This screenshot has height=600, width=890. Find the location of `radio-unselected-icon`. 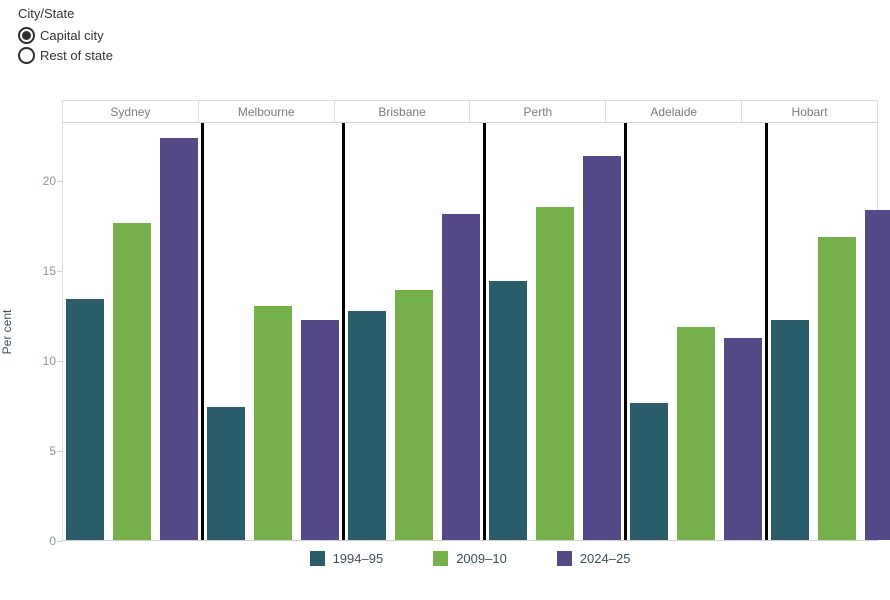

radio-unselected-icon is located at coordinates (26, 55).